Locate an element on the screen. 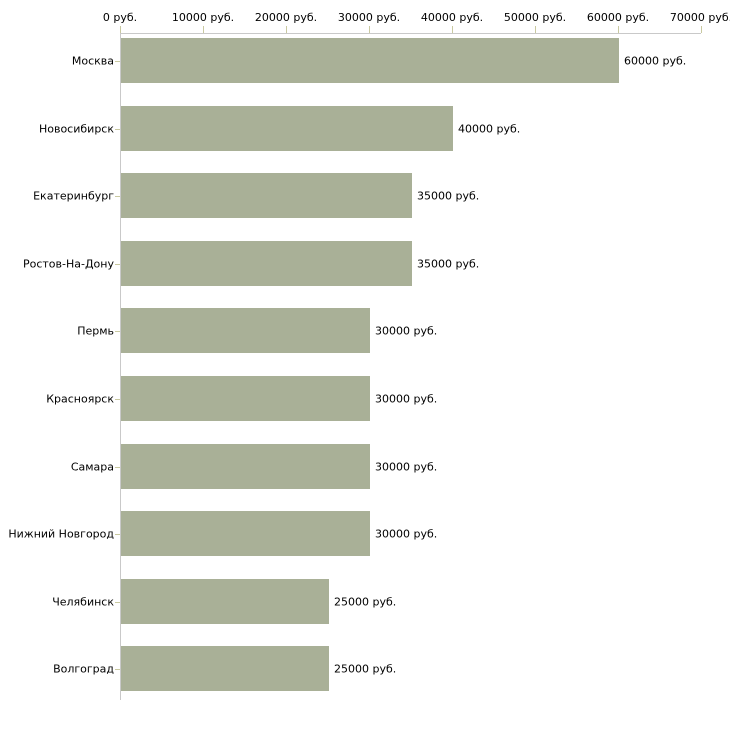  x-axis-line is located at coordinates (410, 33).